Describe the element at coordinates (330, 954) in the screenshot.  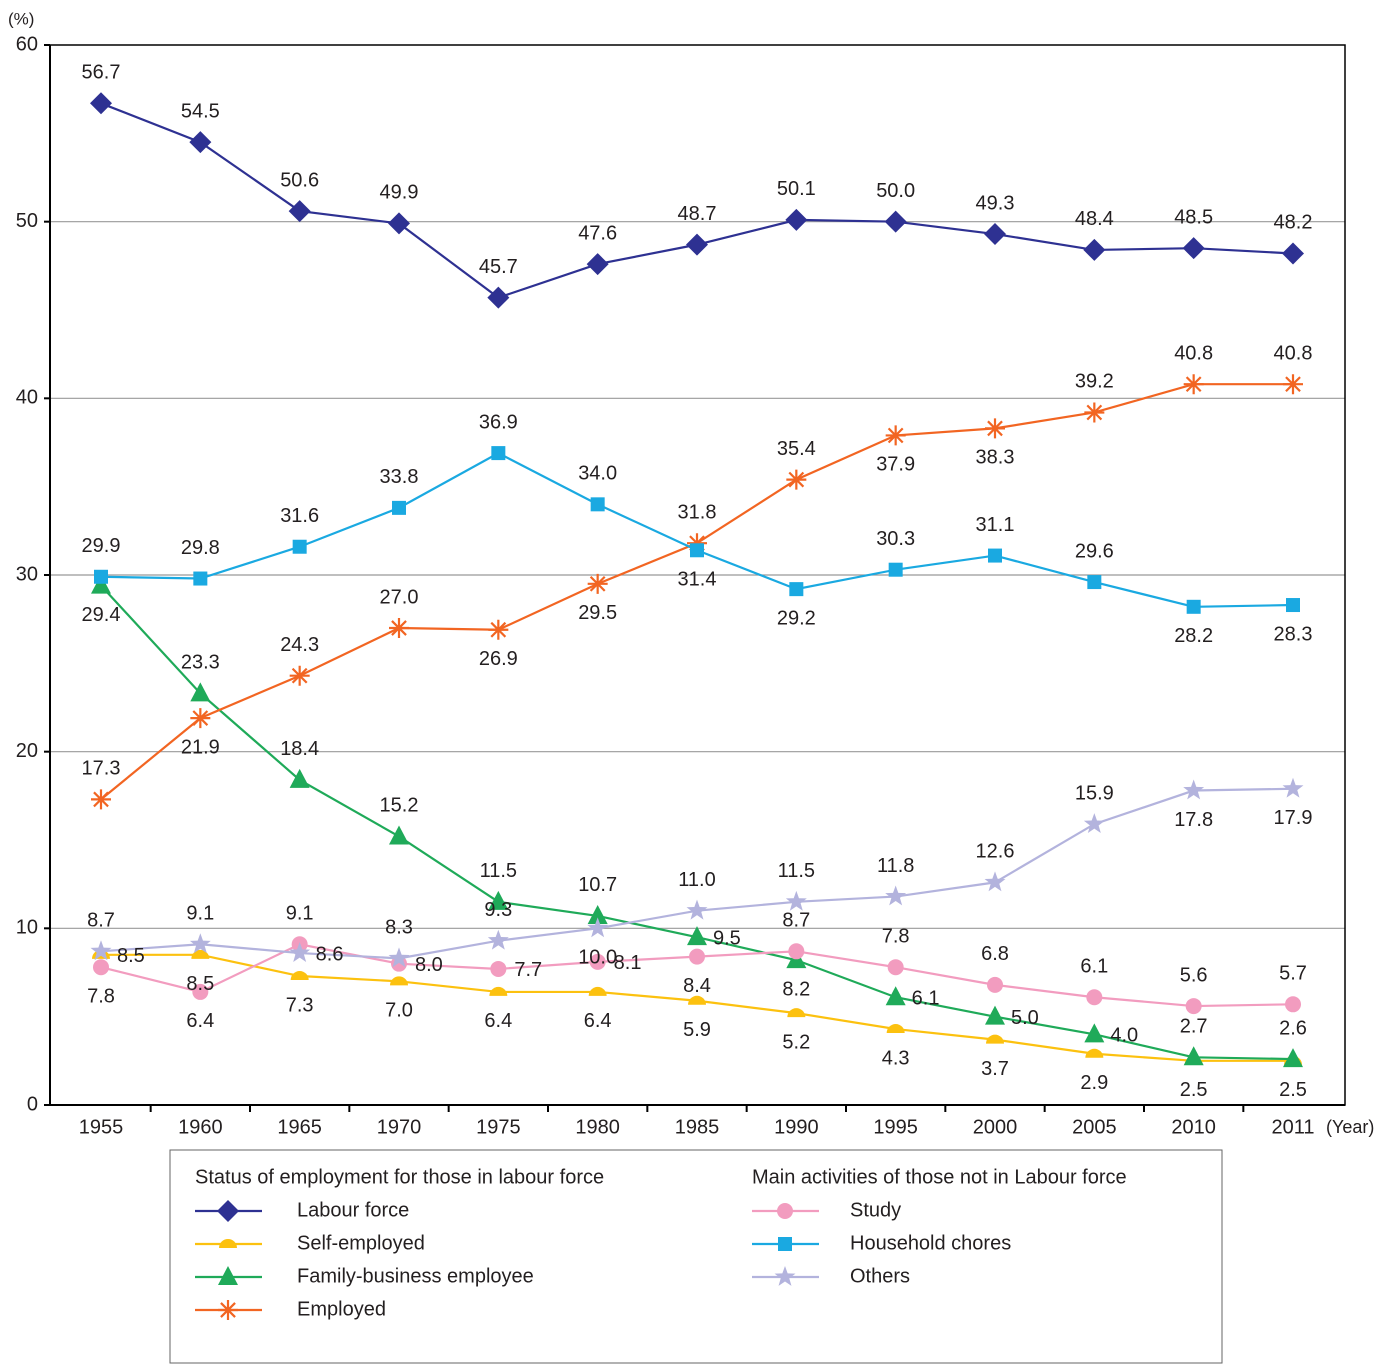
I see `data-label: 8.6` at that location.